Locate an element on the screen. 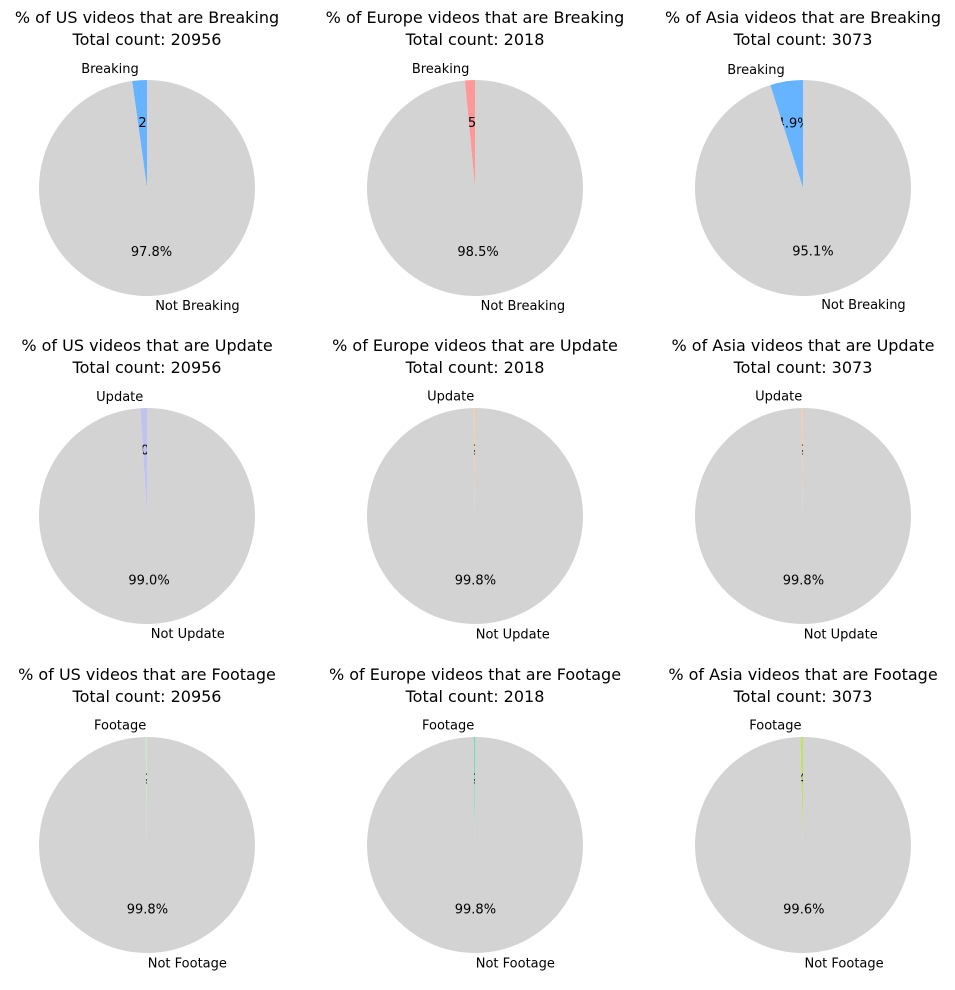 The image size is (955, 990). chart-title: % of Asia videos that are Update is located at coordinates (802, 345).